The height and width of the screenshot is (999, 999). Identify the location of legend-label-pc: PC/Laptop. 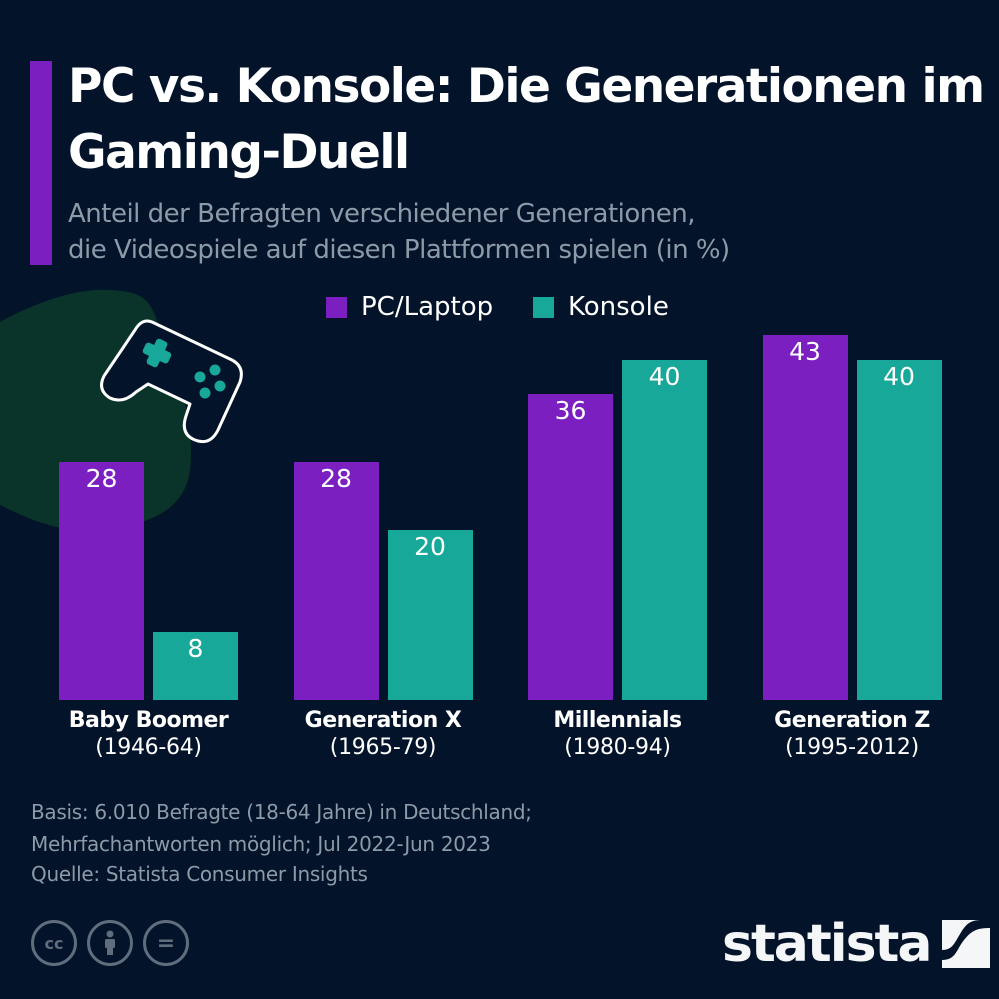
(427, 307).